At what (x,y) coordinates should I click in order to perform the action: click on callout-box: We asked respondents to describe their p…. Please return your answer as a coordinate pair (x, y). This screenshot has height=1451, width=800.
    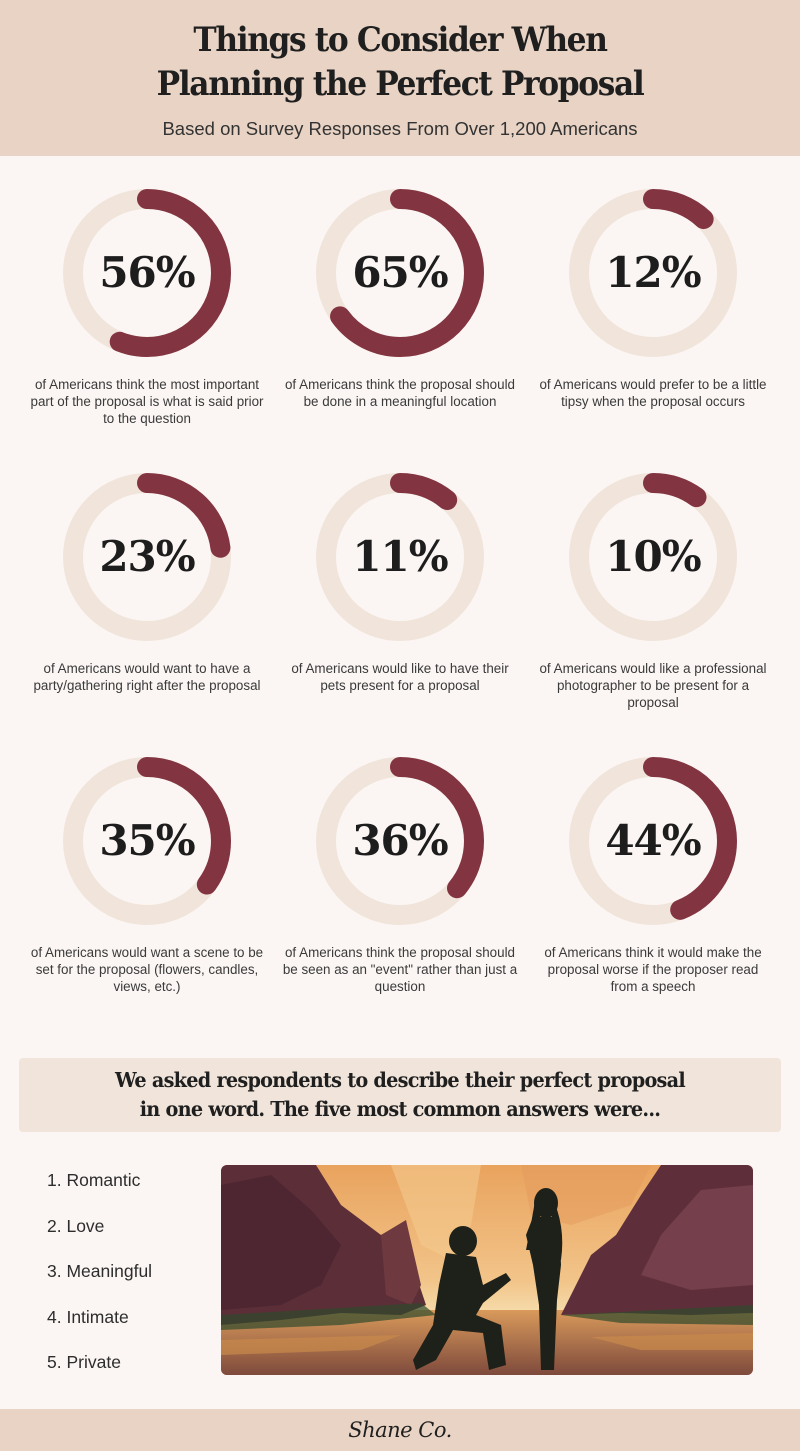
    Looking at the image, I should click on (400, 1095).